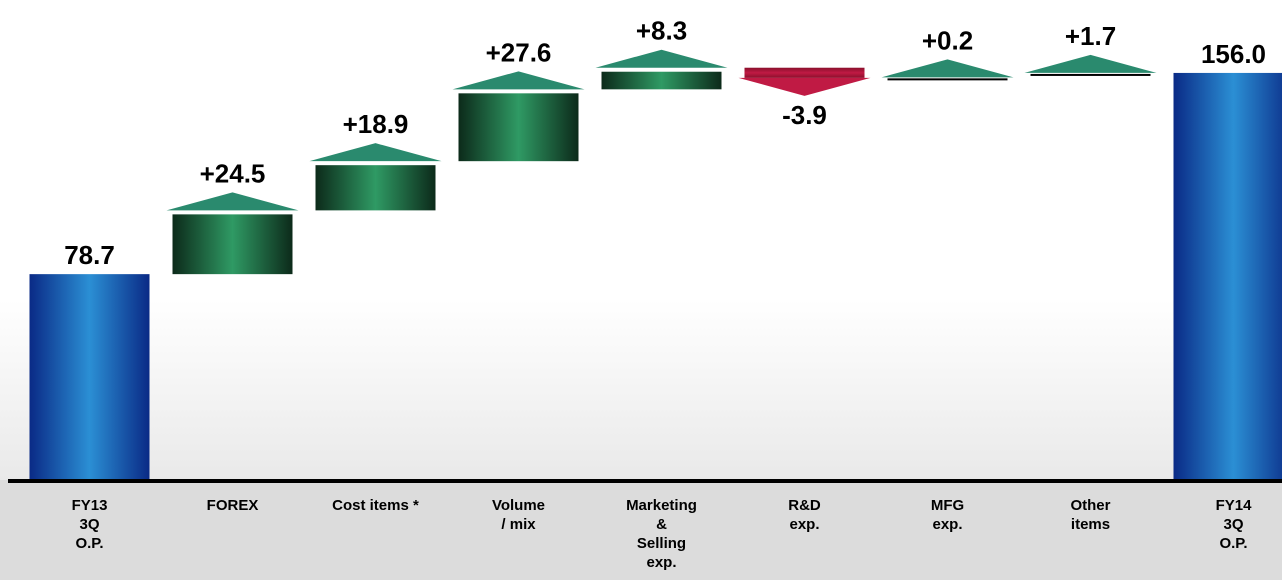  I want to click on value-label-1: +24.5, so click(233, 173).